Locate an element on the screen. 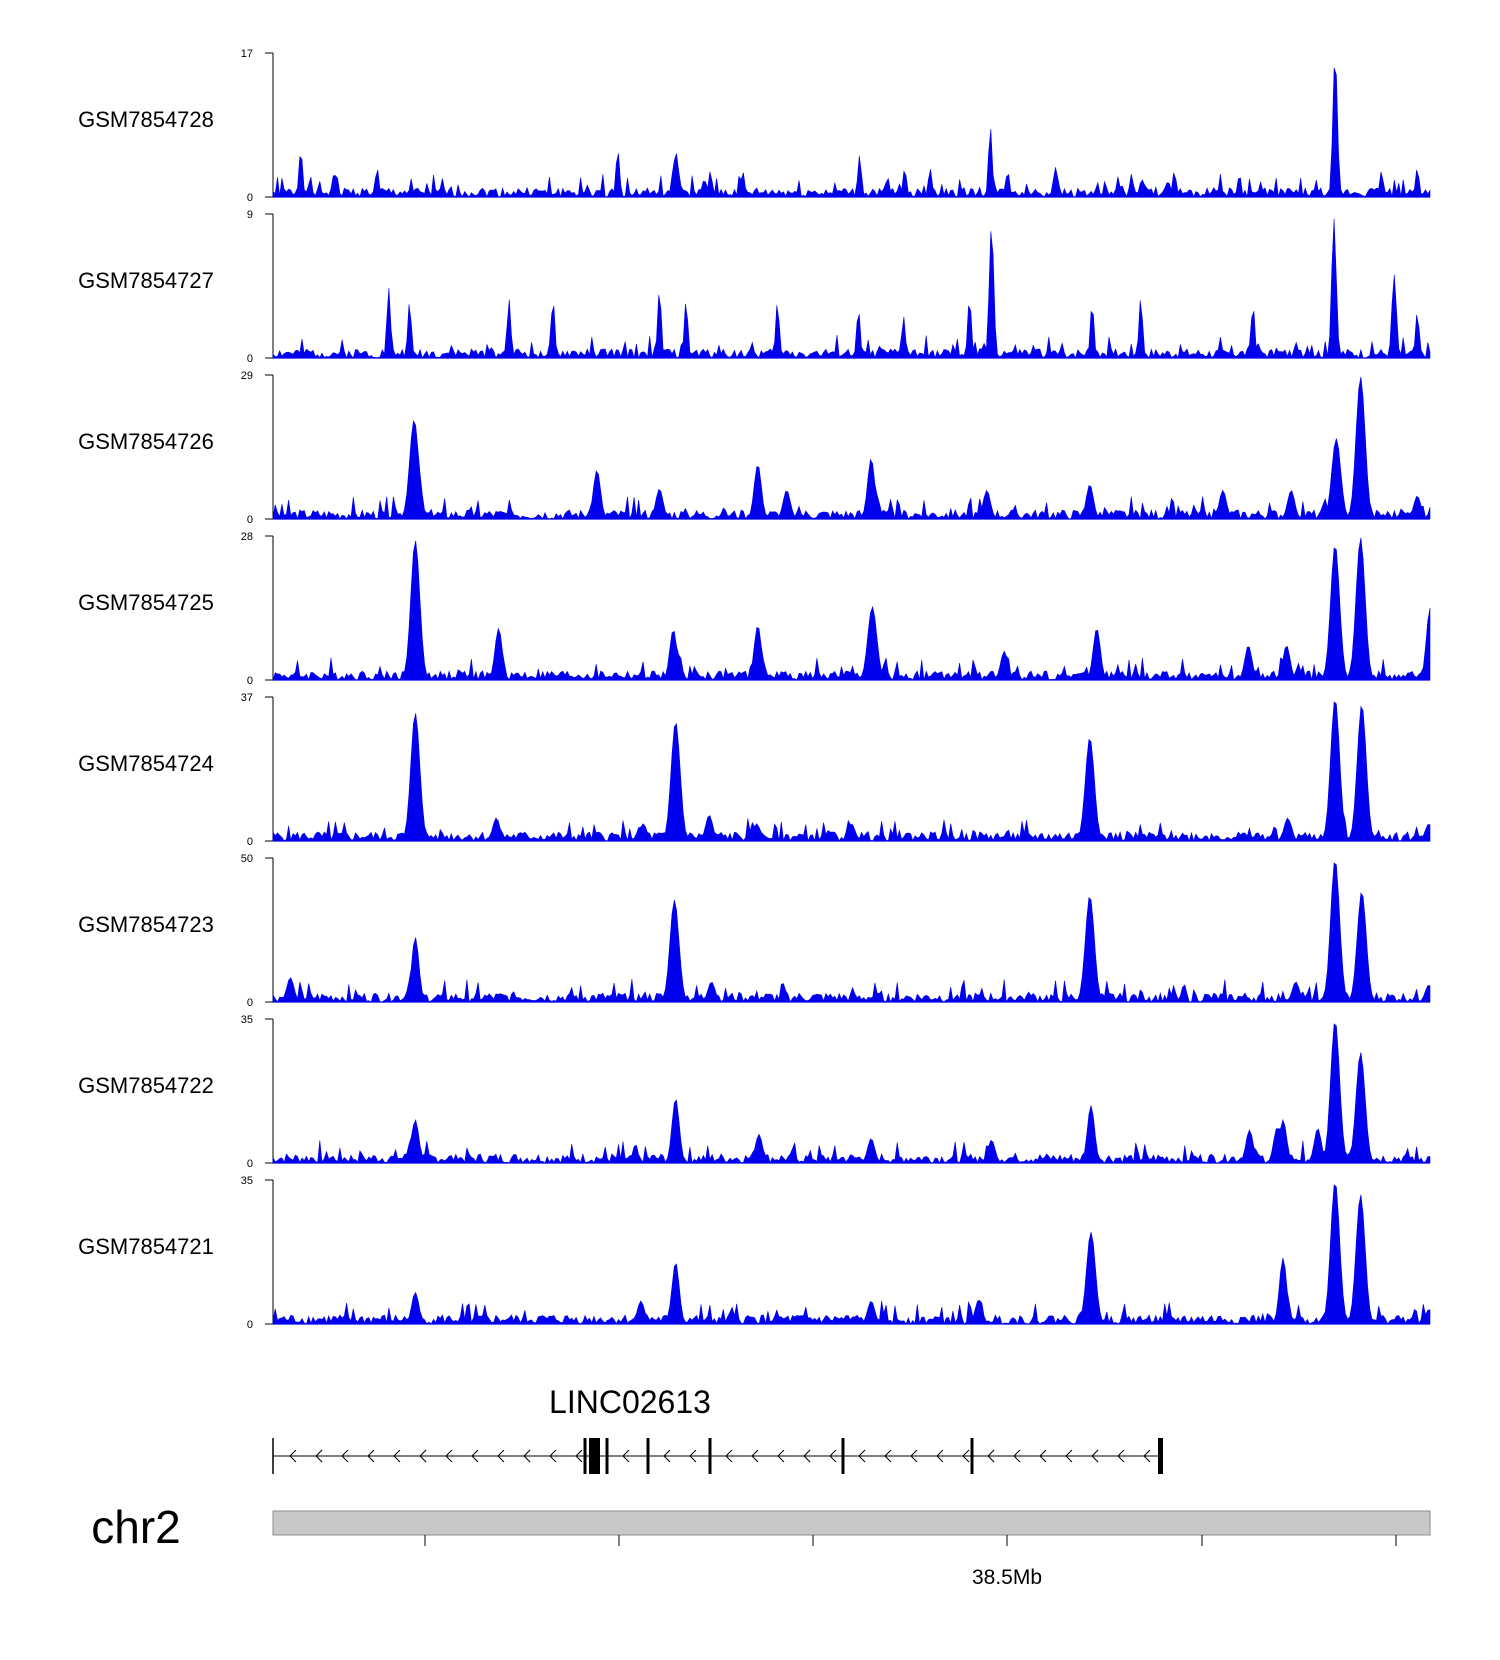 The width and height of the screenshot is (1500, 1660). track-GSM7854721: GSM7854721 35 0 is located at coordinates (754, 1253).